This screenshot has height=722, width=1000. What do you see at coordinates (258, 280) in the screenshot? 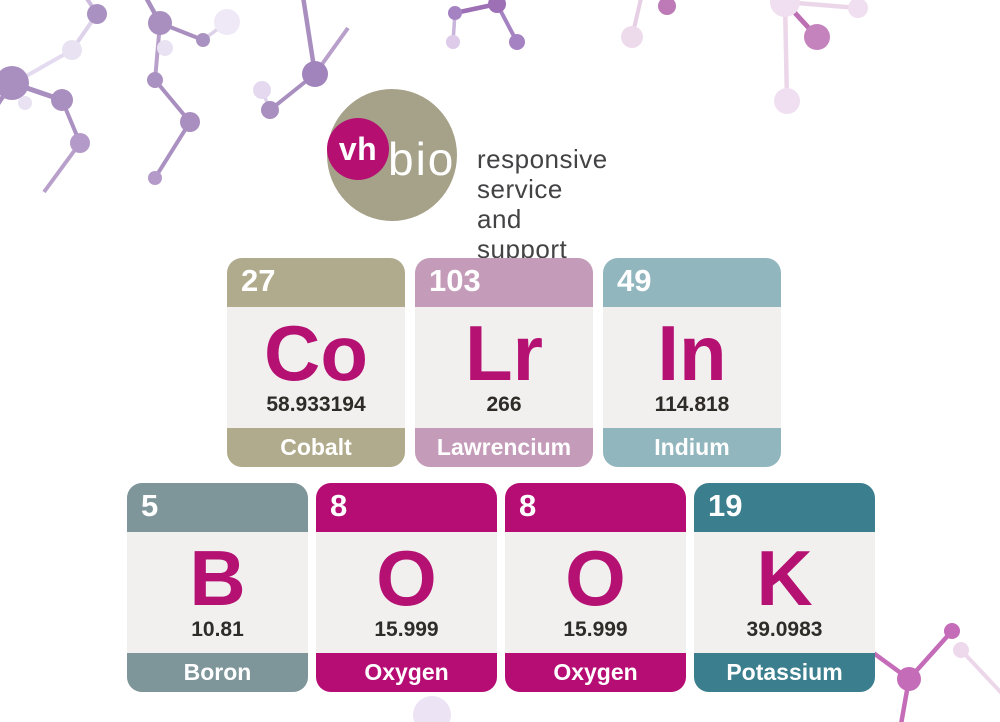
I see `atomic-number: 27` at bounding box center [258, 280].